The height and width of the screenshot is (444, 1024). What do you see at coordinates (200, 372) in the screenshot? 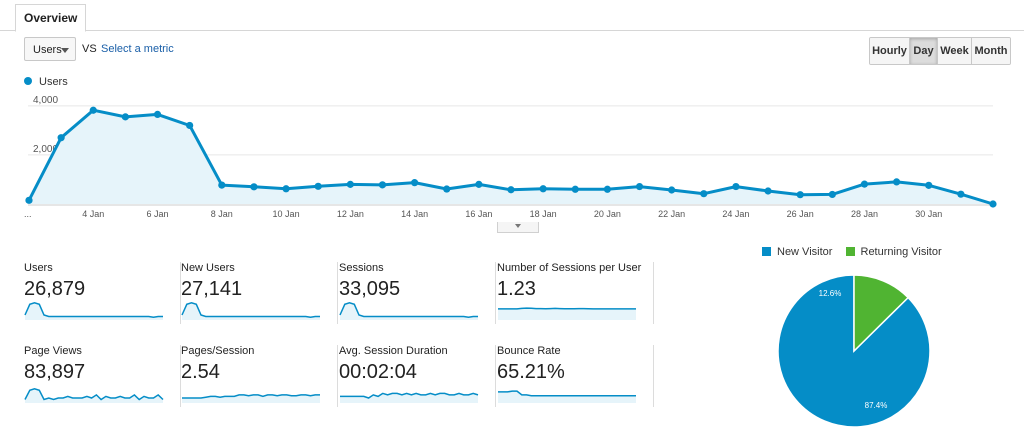
I see `metric-value: 2.54` at bounding box center [200, 372].